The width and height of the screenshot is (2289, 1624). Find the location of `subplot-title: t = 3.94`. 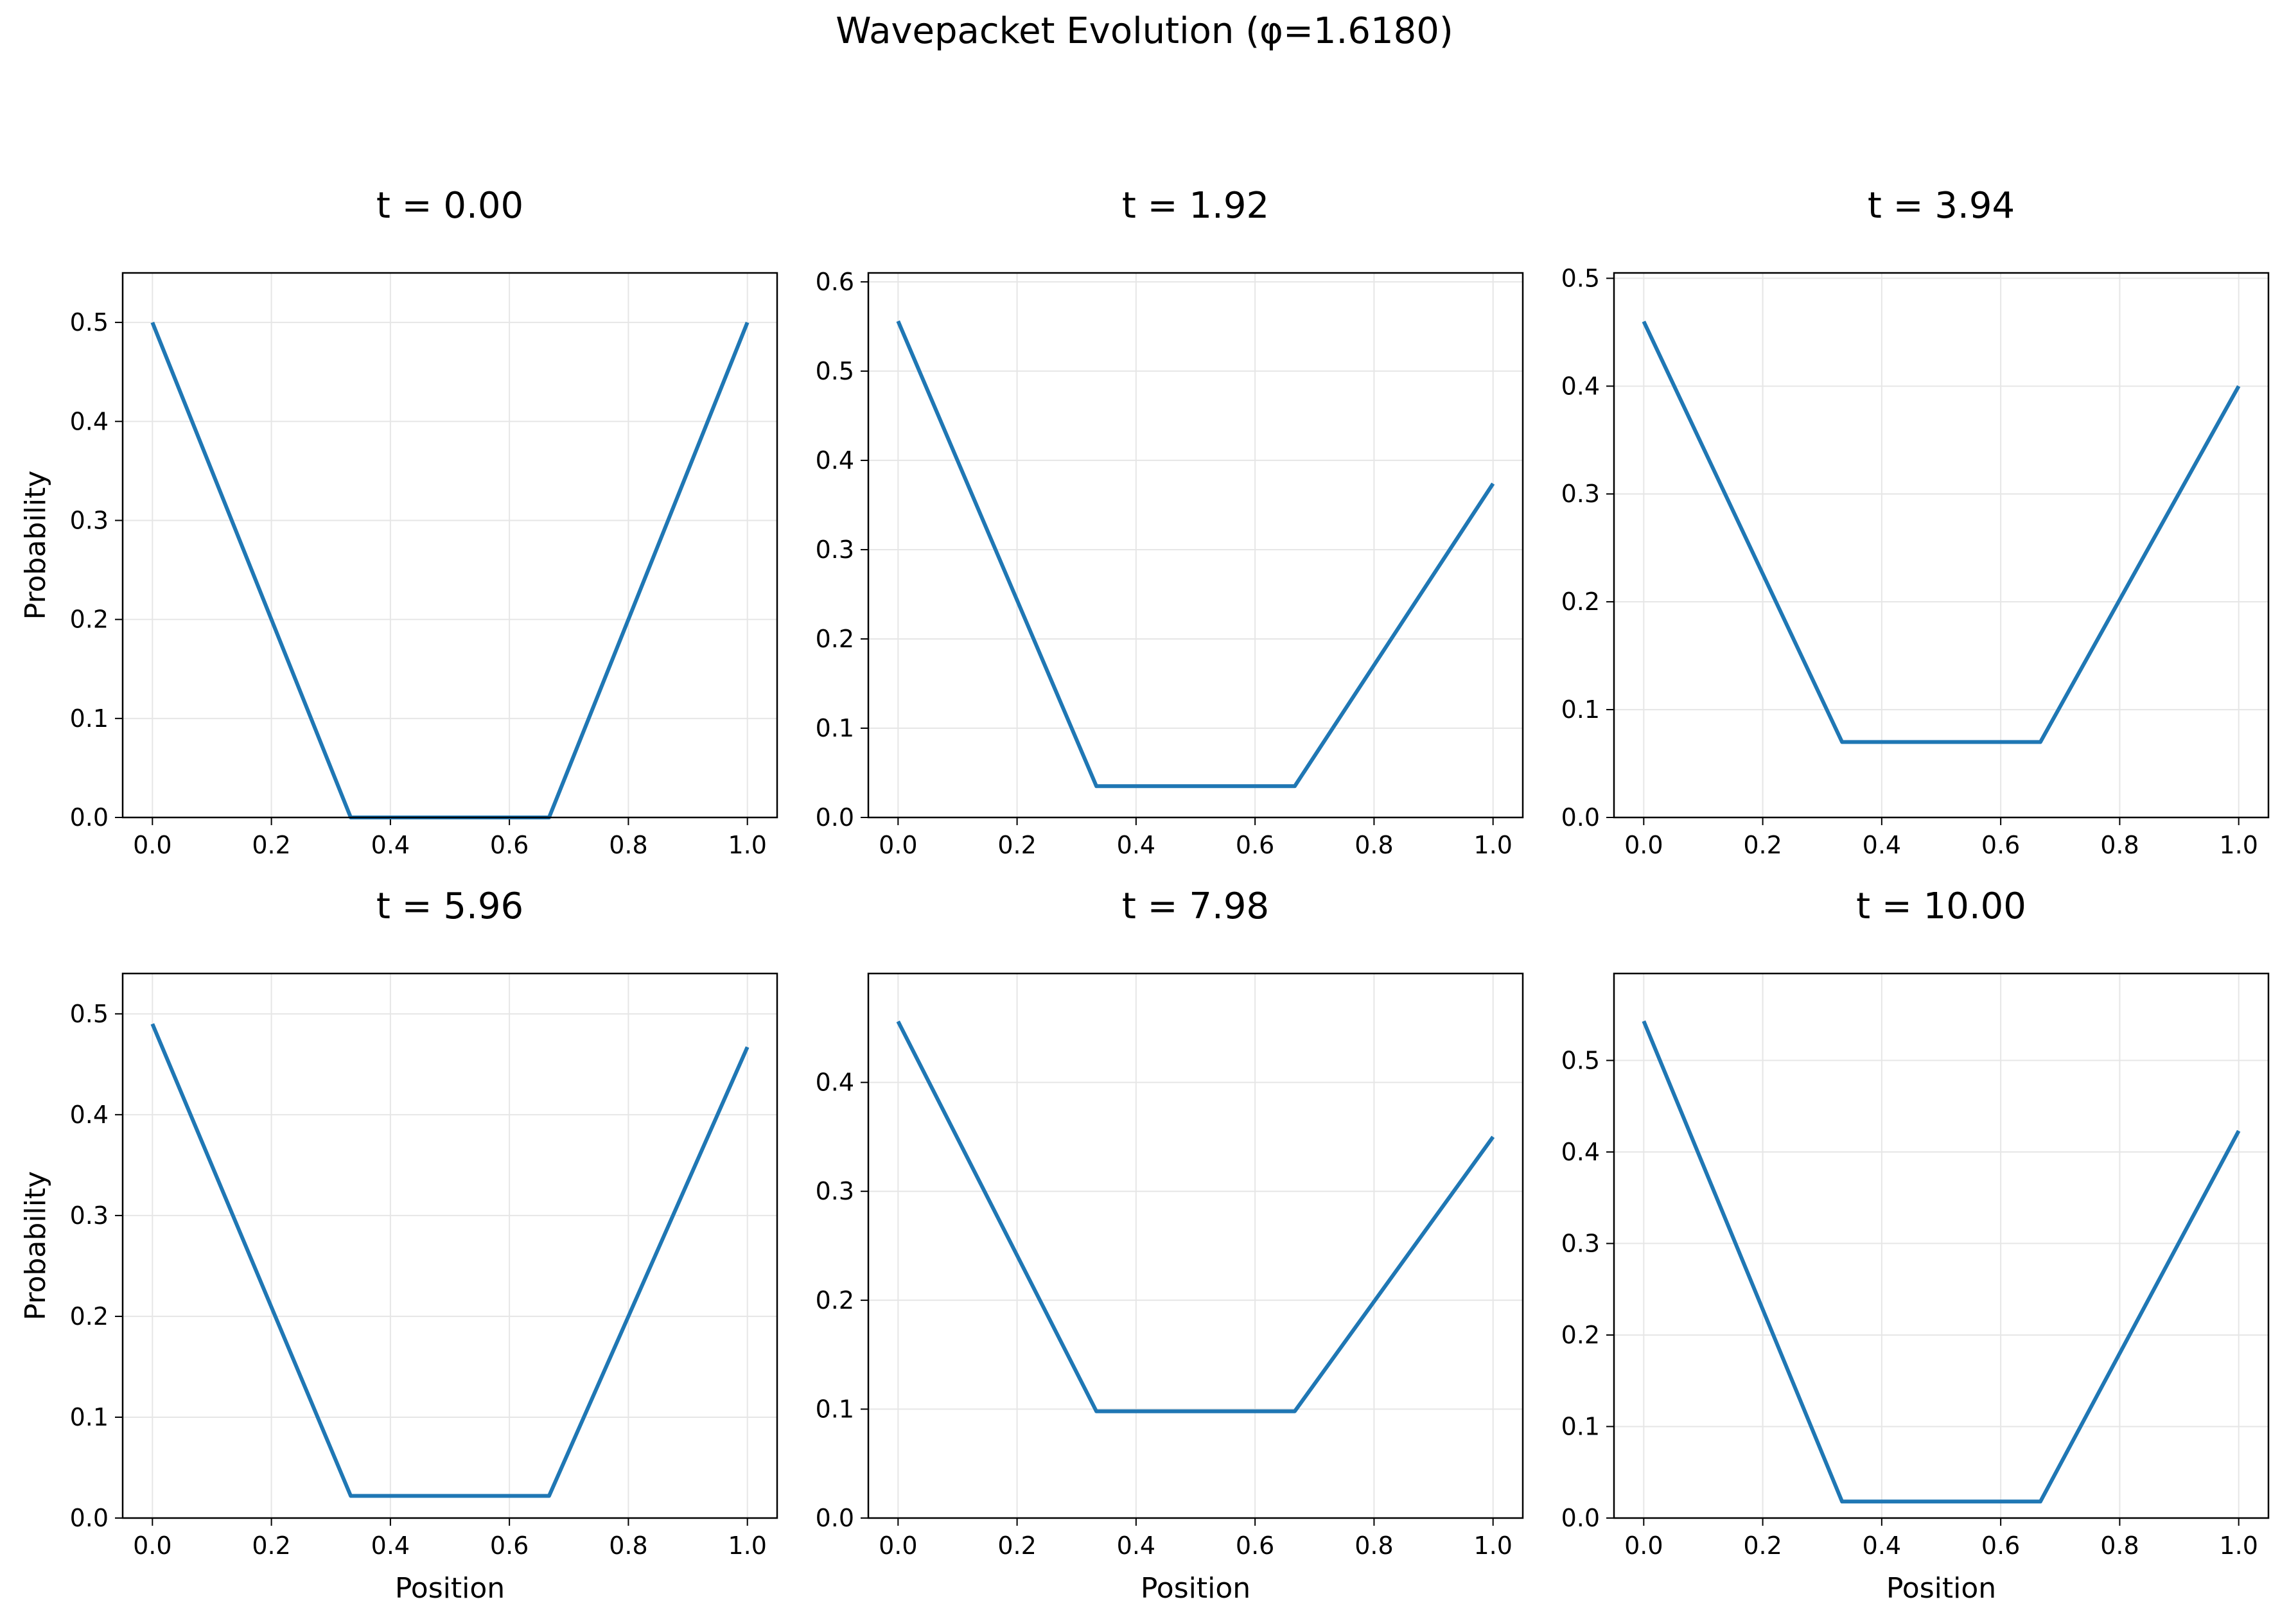

subplot-title: t = 3.94 is located at coordinates (1942, 206).